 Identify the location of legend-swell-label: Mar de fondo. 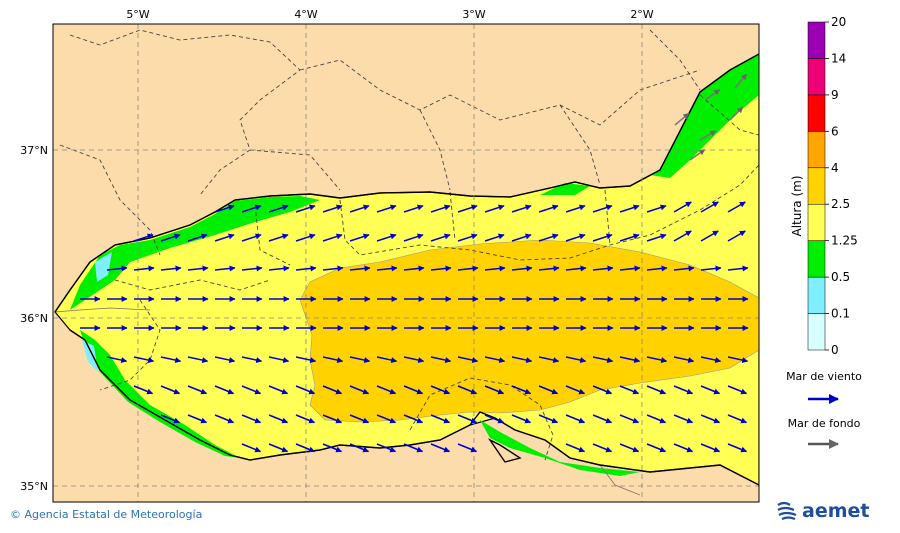
(824, 423).